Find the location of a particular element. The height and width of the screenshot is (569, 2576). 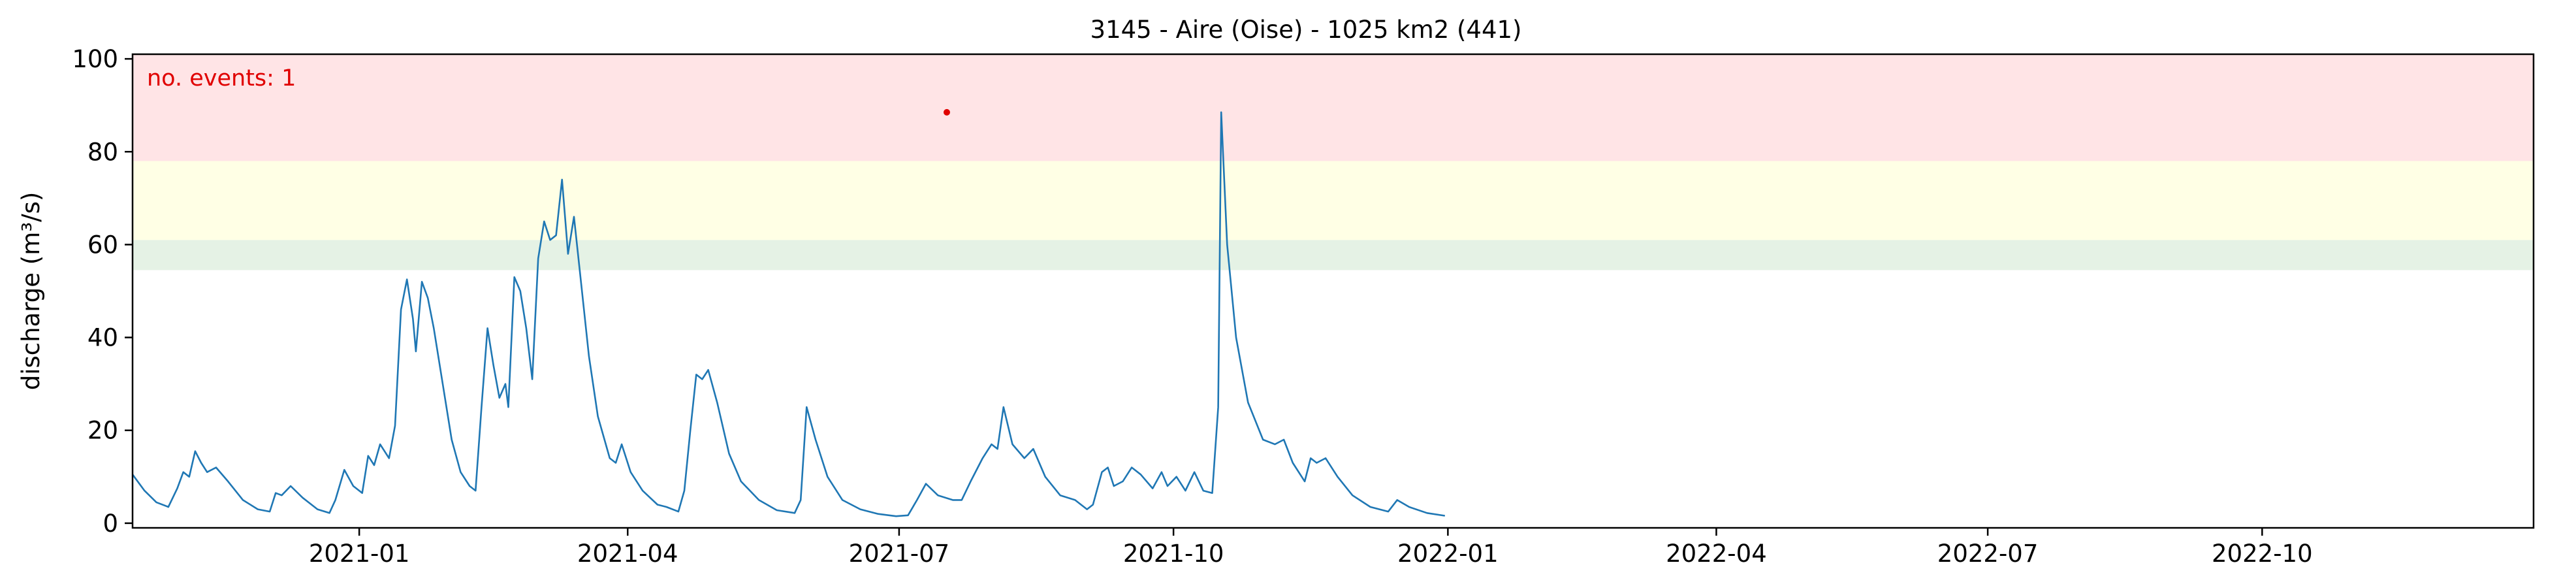

y-axis-label: discharge (m³/s) is located at coordinates (31, 291).